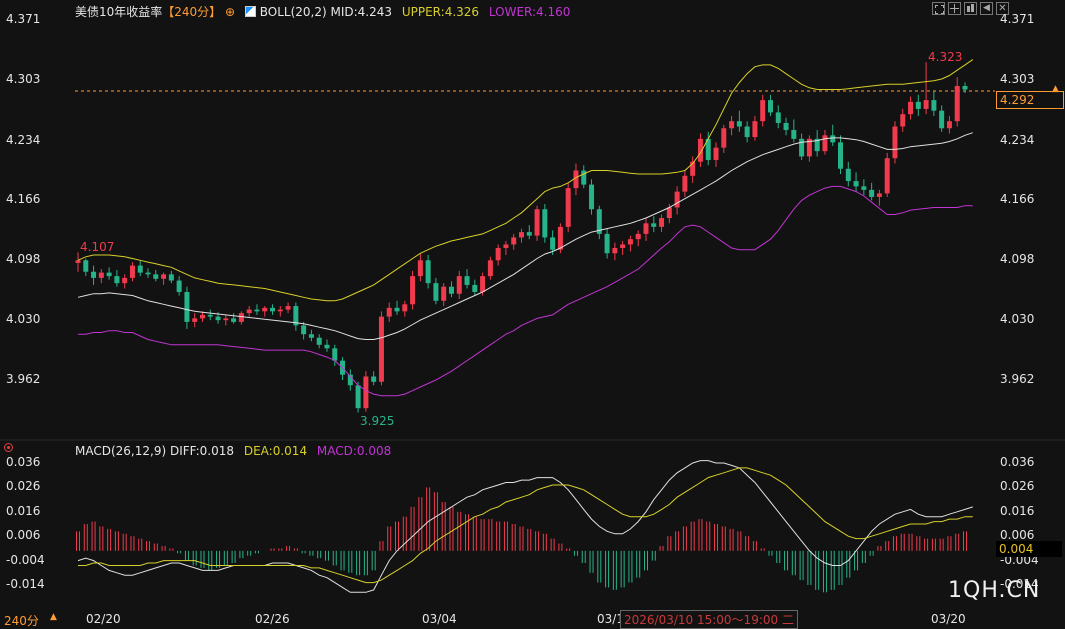 The width and height of the screenshot is (1065, 629). I want to click on axis-tick-label: 0.006, so click(1017, 535).